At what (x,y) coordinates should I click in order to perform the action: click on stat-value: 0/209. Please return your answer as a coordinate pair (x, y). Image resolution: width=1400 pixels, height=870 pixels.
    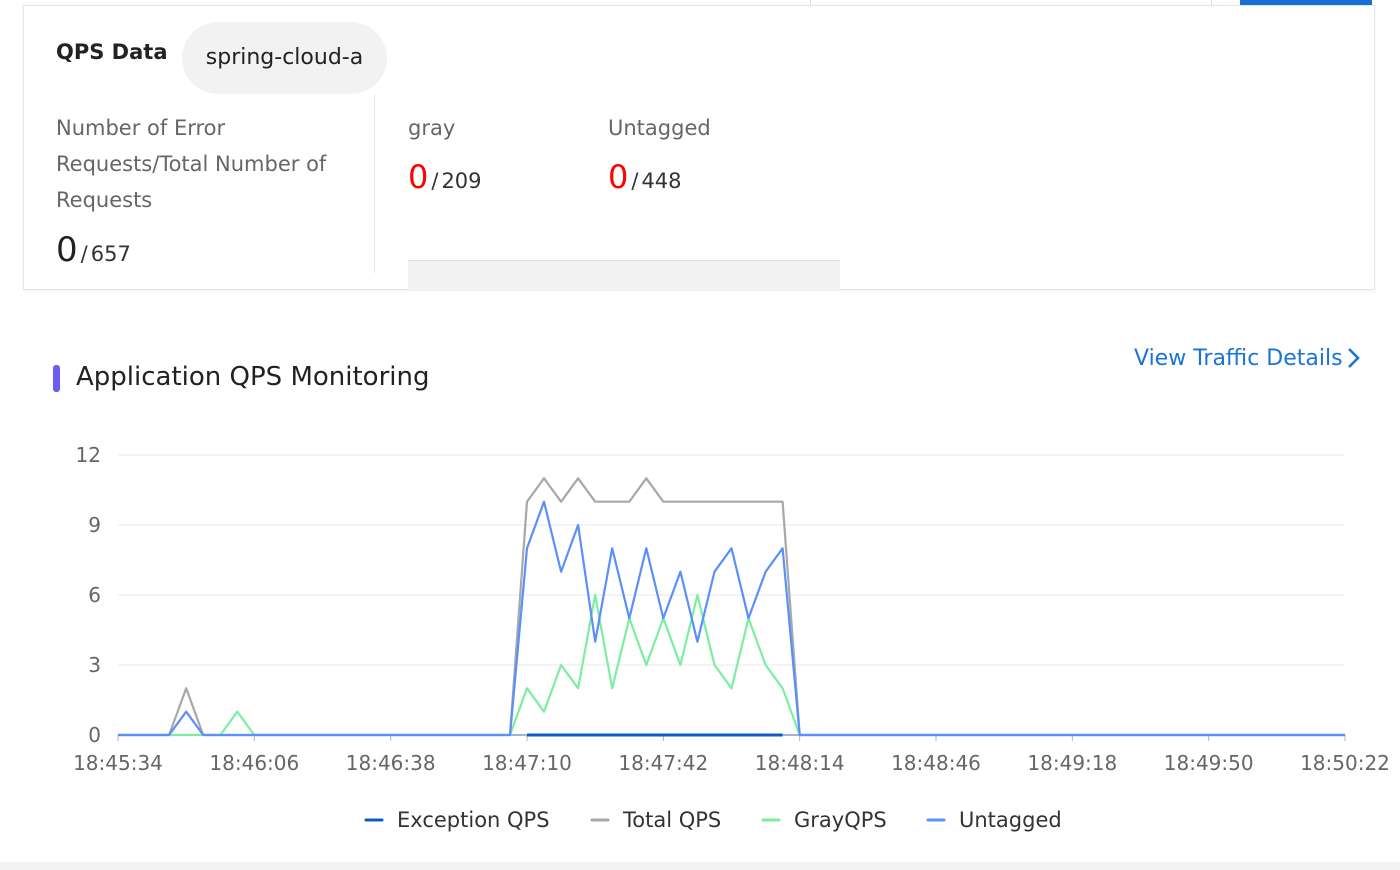
    Looking at the image, I should click on (445, 177).